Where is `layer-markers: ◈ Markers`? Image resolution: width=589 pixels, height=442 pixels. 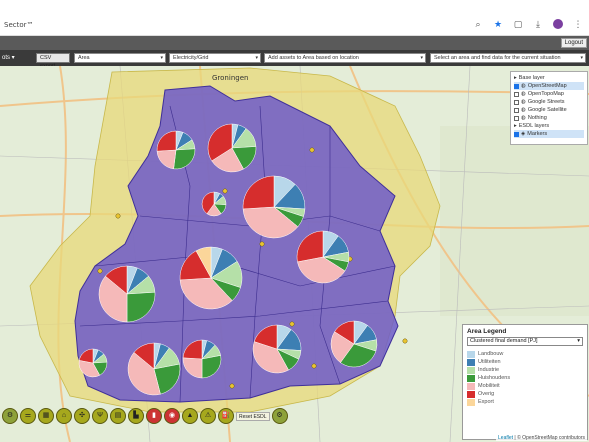
layer-markers: ◈ Markers is located at coordinates (549, 134).